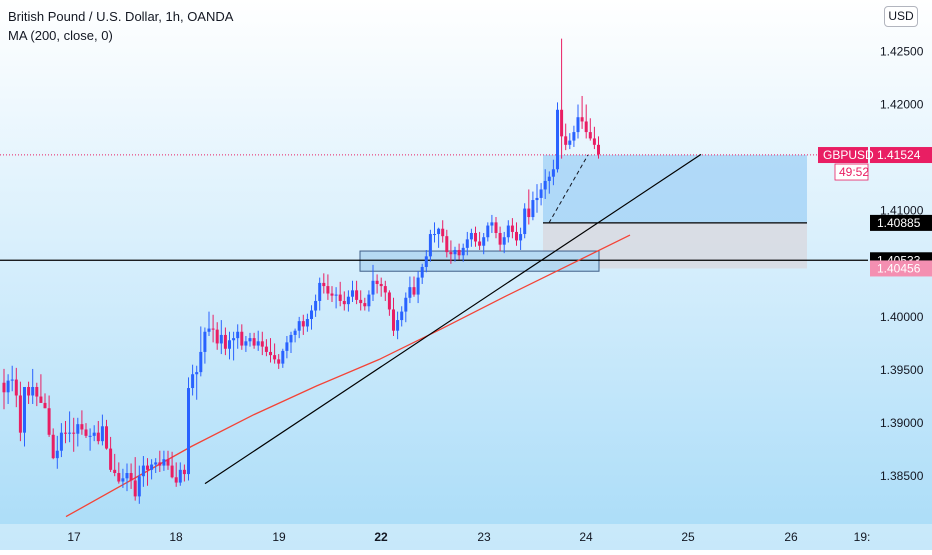 Image resolution: width=932 pixels, height=555 pixels. Describe the element at coordinates (846, 155) in the screenshot. I see `symbol-tag: GBPUSD` at that location.